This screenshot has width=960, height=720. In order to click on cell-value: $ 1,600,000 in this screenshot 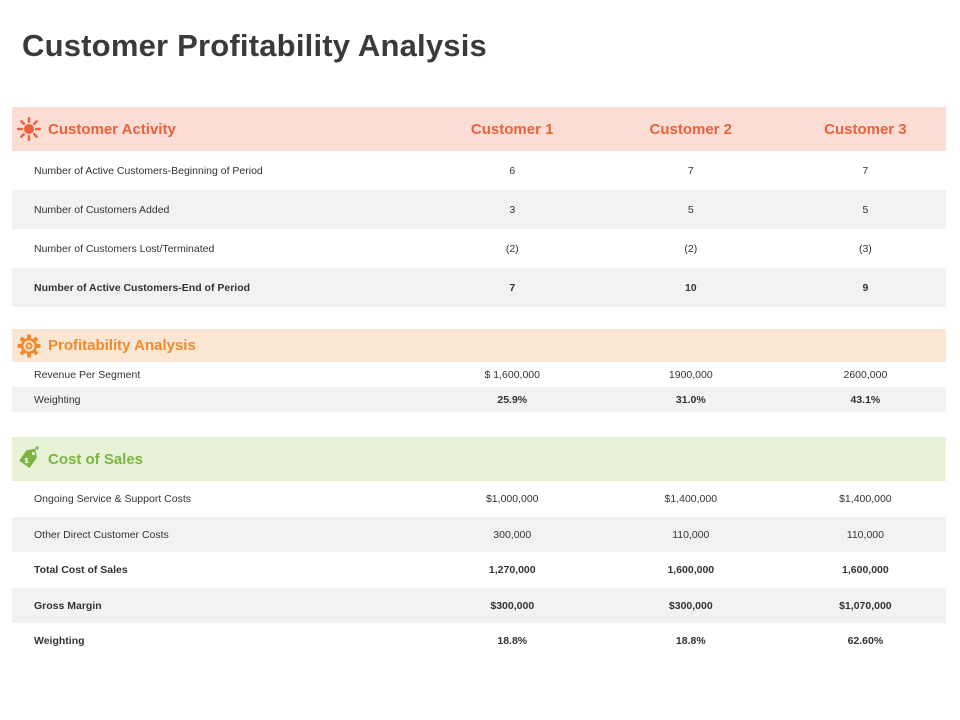, I will do `click(512, 374)`.